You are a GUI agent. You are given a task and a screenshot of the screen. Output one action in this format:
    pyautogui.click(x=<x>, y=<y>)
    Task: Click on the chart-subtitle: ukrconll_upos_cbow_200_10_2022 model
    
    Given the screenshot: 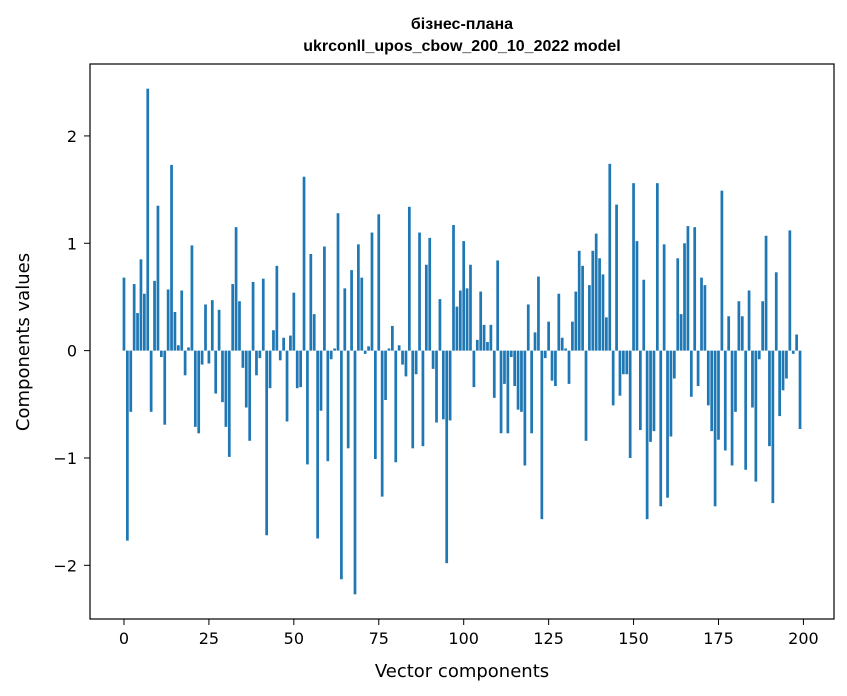 What is the action you would take?
    pyautogui.click(x=461, y=46)
    